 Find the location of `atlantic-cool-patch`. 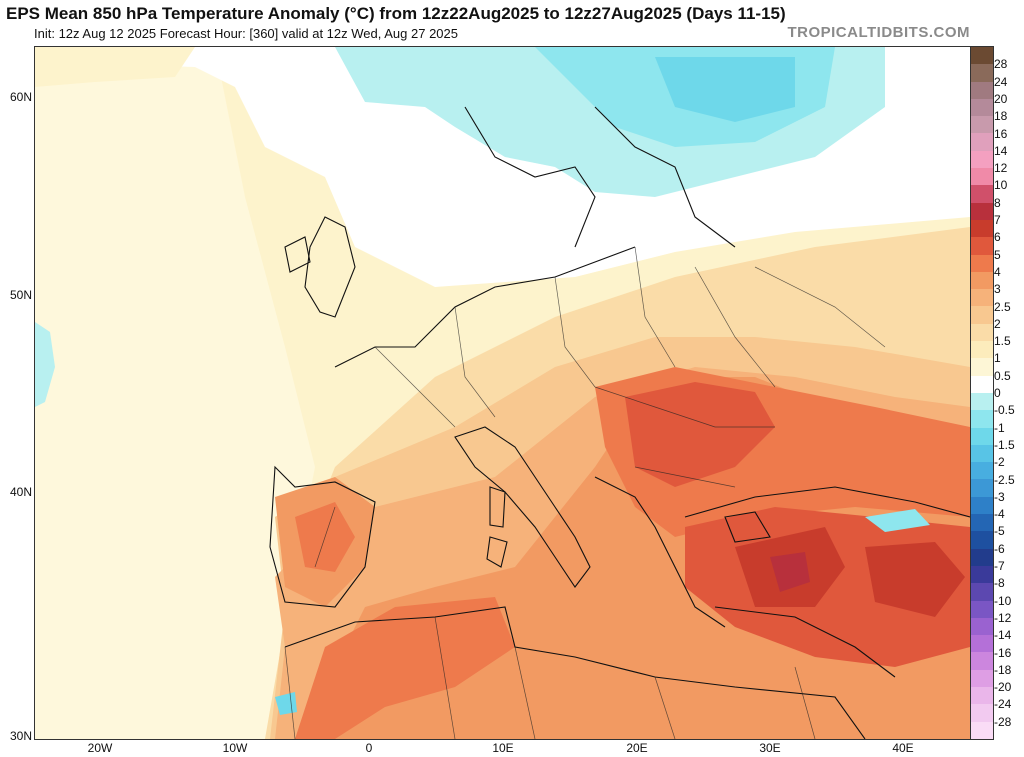

atlantic-cool-patch is located at coordinates (45, 364).